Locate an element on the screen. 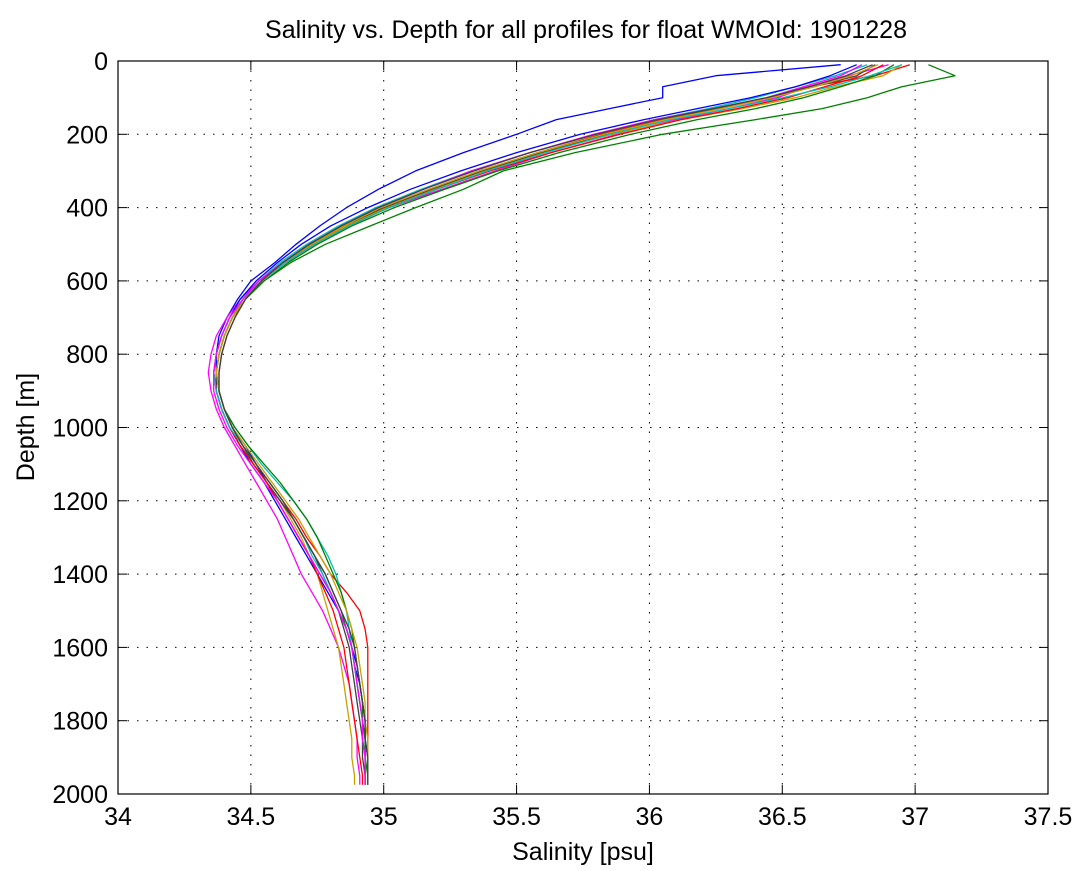  y-tick-label: 200 is located at coordinates (87, 135).